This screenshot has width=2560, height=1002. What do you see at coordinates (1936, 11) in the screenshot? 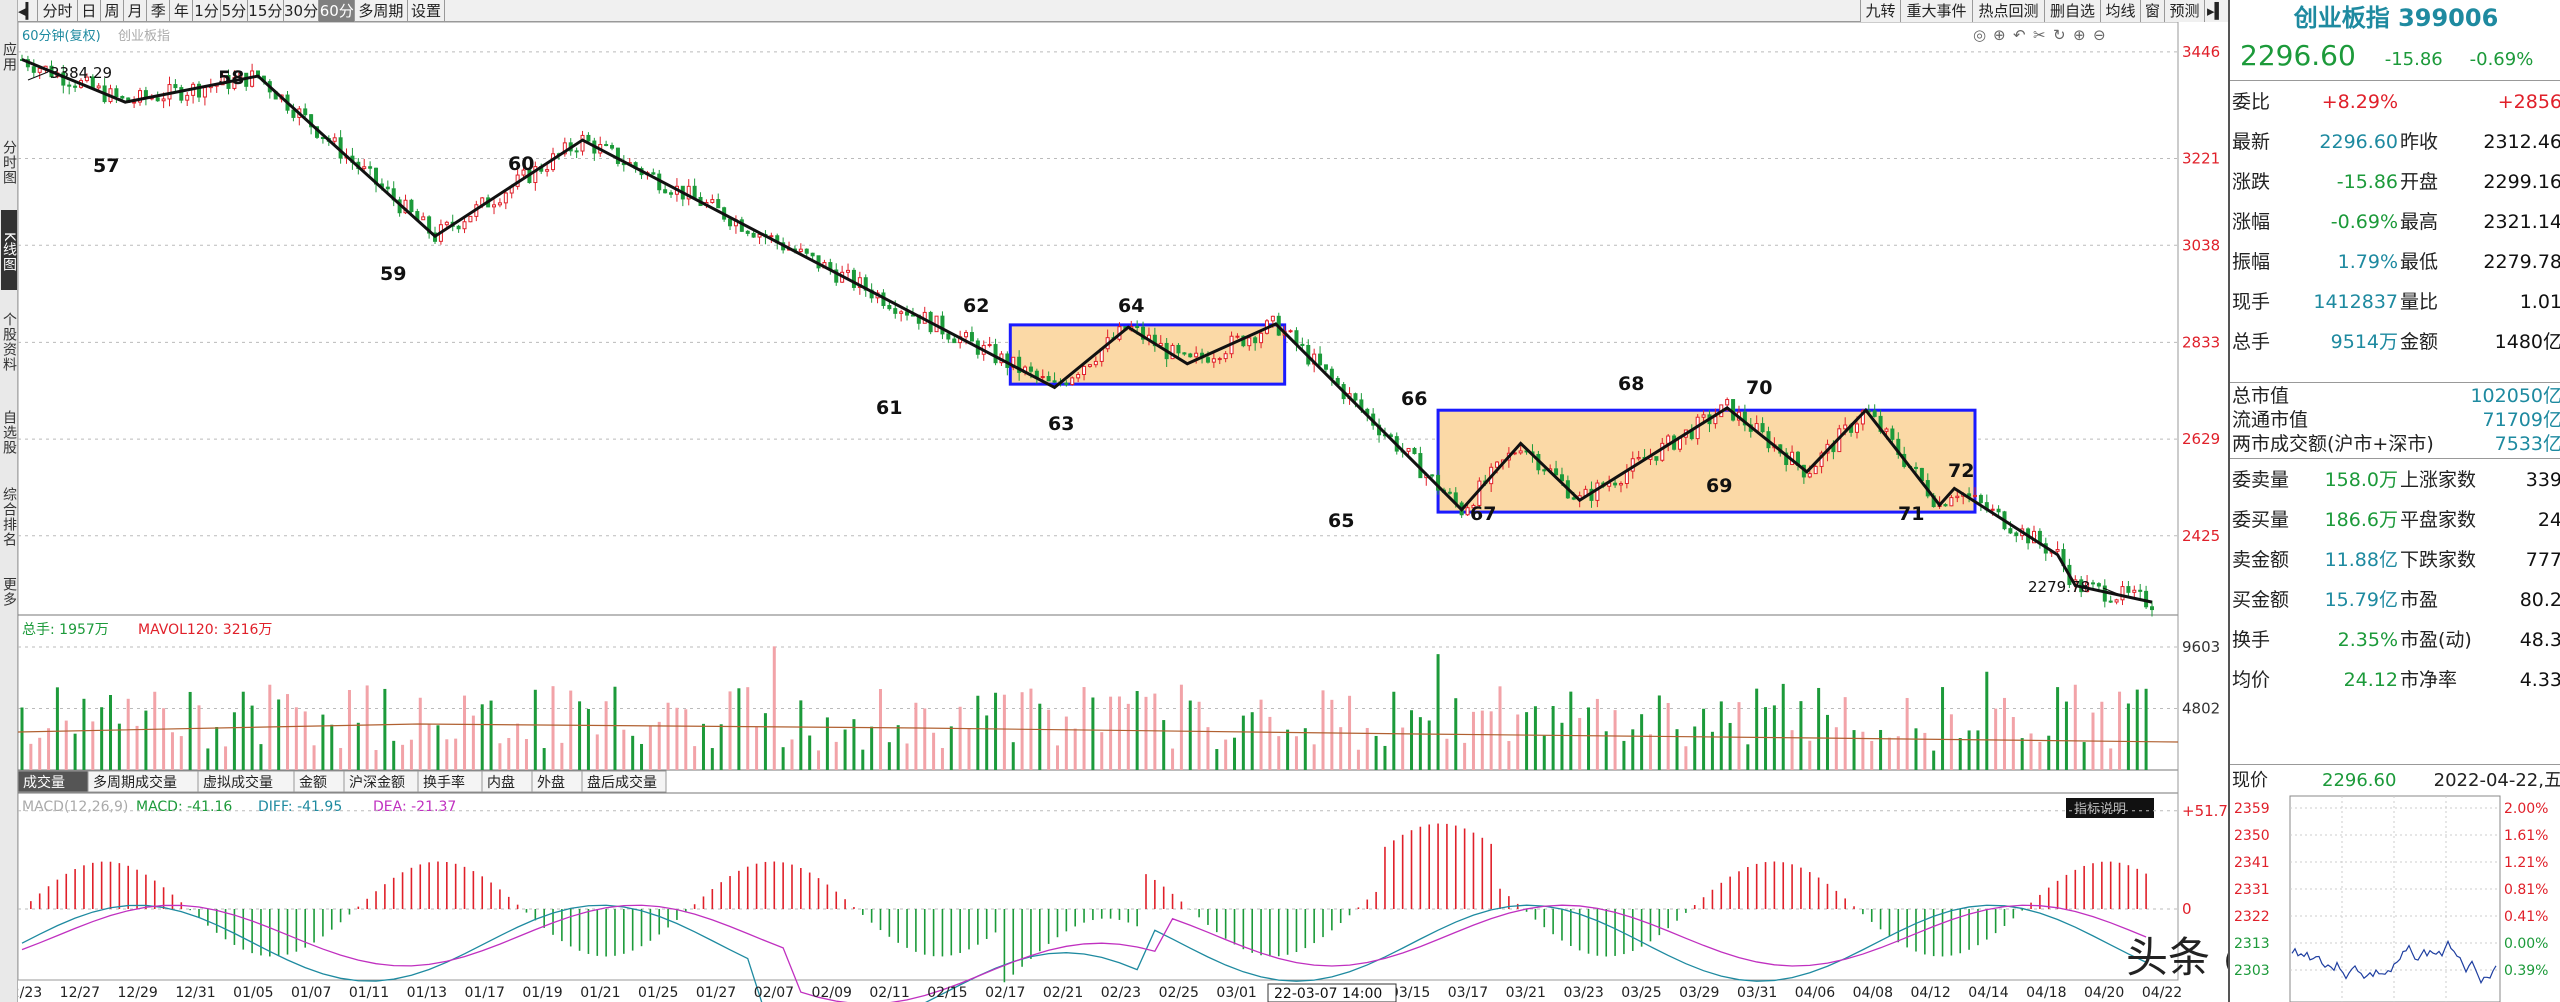
I see `tool-button-1: 重大事件` at bounding box center [1936, 11].